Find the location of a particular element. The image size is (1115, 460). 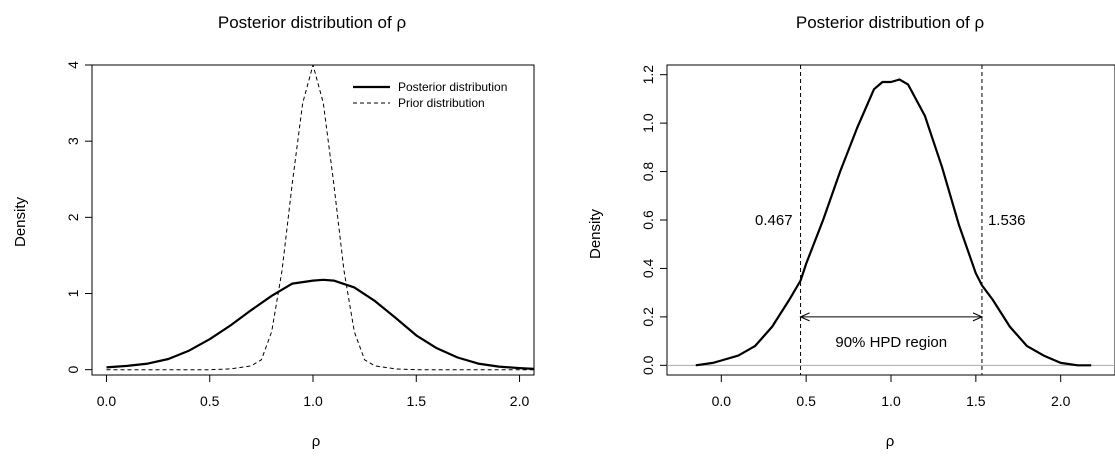

legend-prior-label: Prior distribution is located at coordinates (441, 103).